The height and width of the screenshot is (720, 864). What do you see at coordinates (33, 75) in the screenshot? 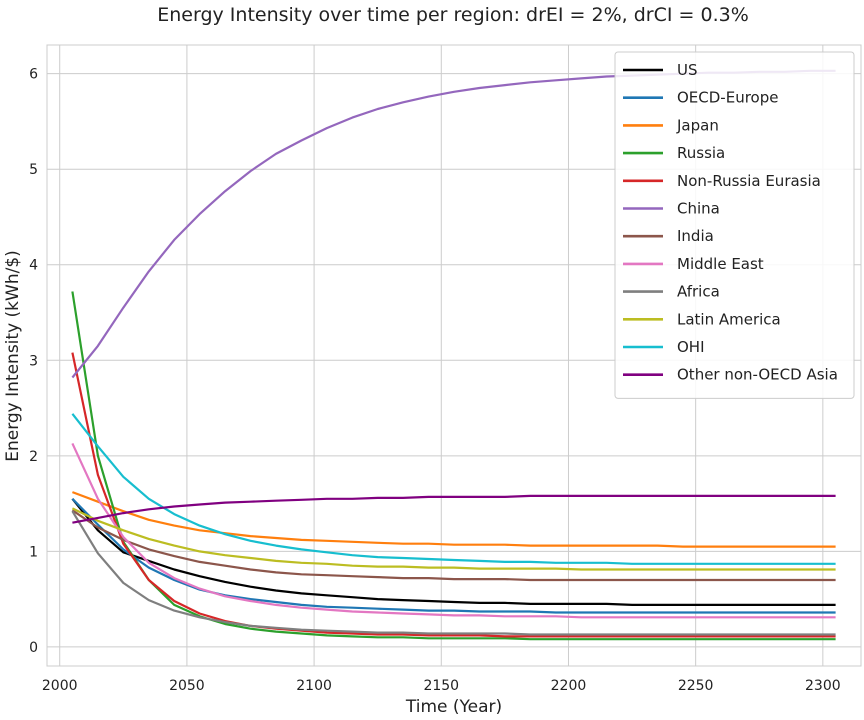
I see `y-tick-label: 6` at bounding box center [33, 75].